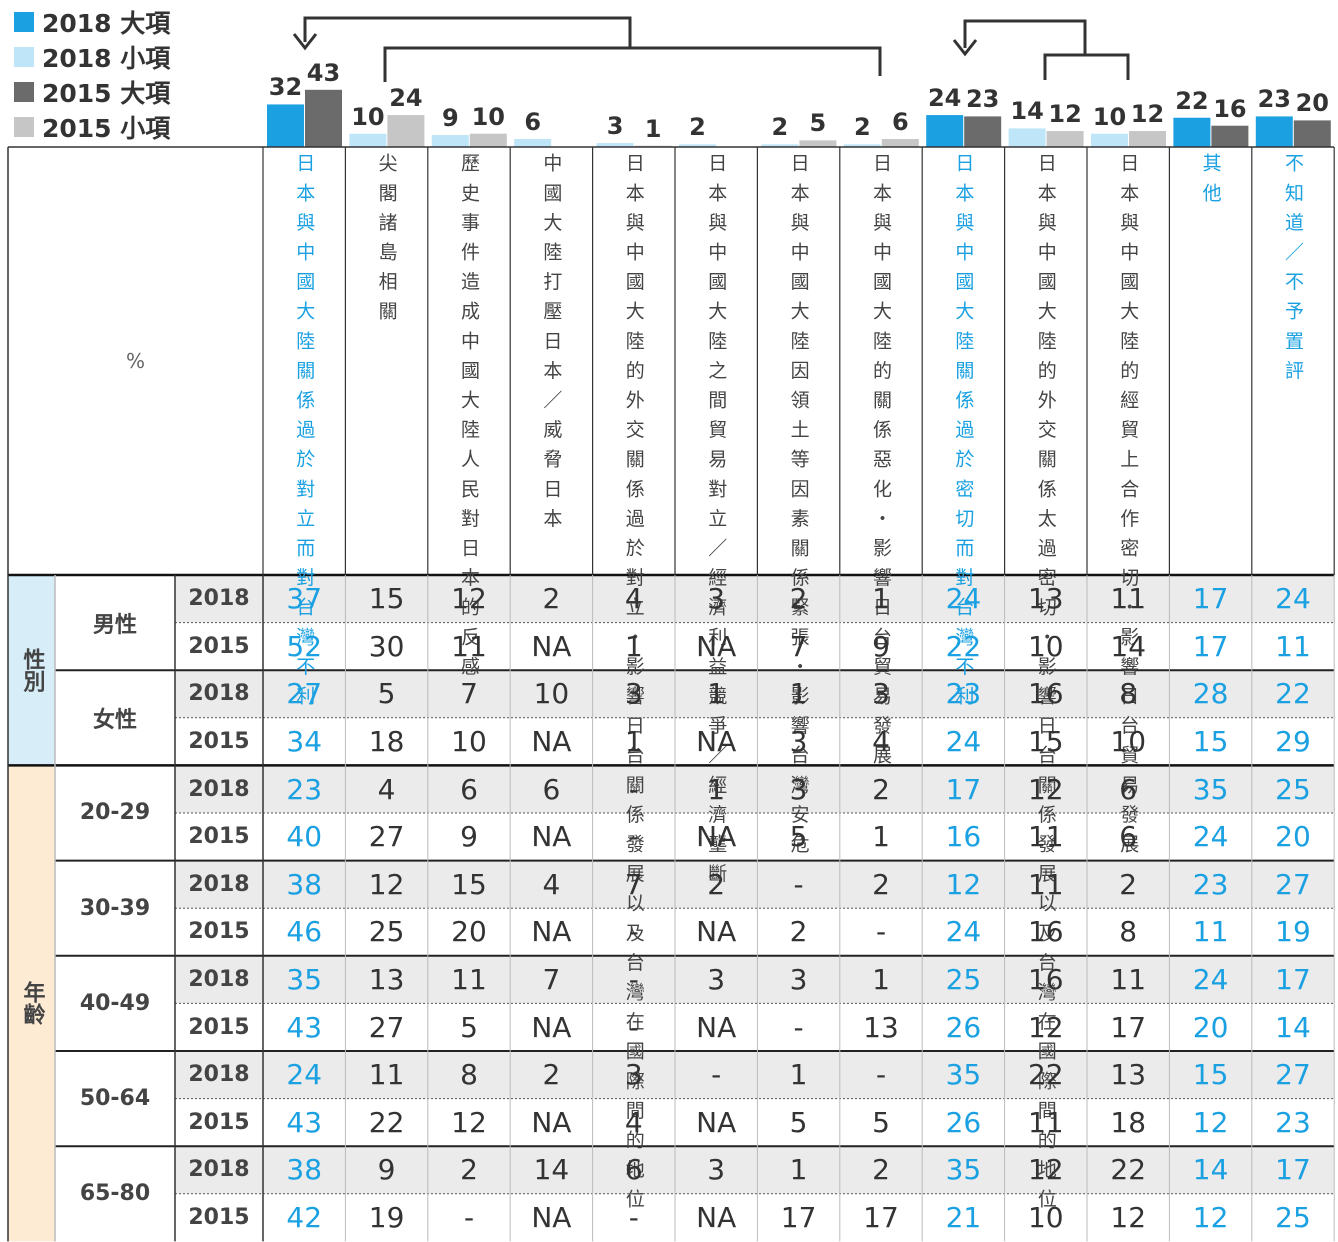  What do you see at coordinates (1274, 99) in the screenshot?
I see `bar-label: 23` at bounding box center [1274, 99].